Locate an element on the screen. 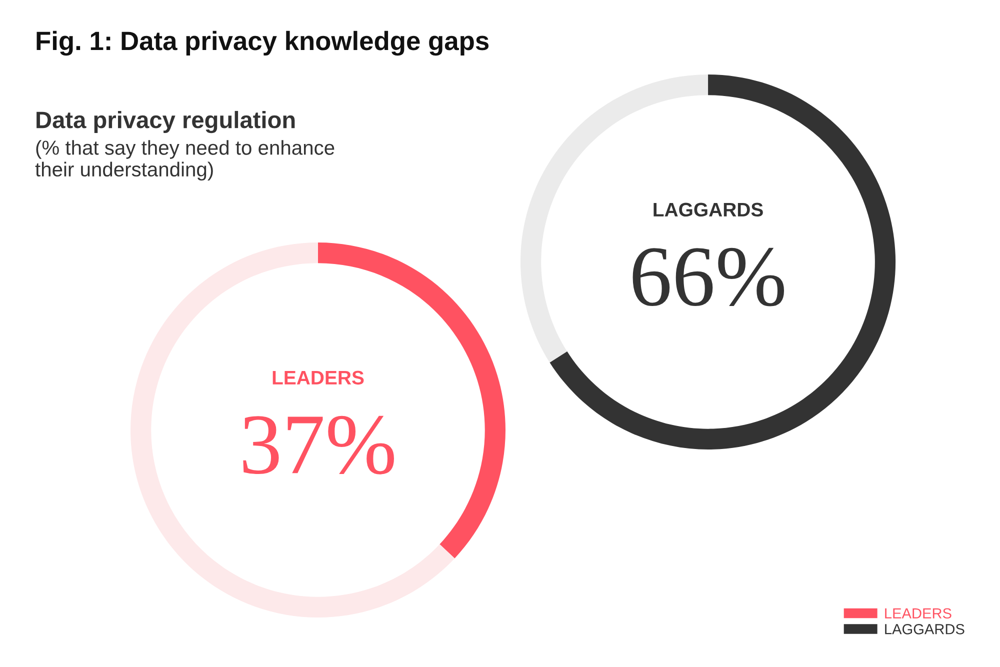  chart-title: Fig. 1: Data privacy knowledge gaps is located at coordinates (262, 43).